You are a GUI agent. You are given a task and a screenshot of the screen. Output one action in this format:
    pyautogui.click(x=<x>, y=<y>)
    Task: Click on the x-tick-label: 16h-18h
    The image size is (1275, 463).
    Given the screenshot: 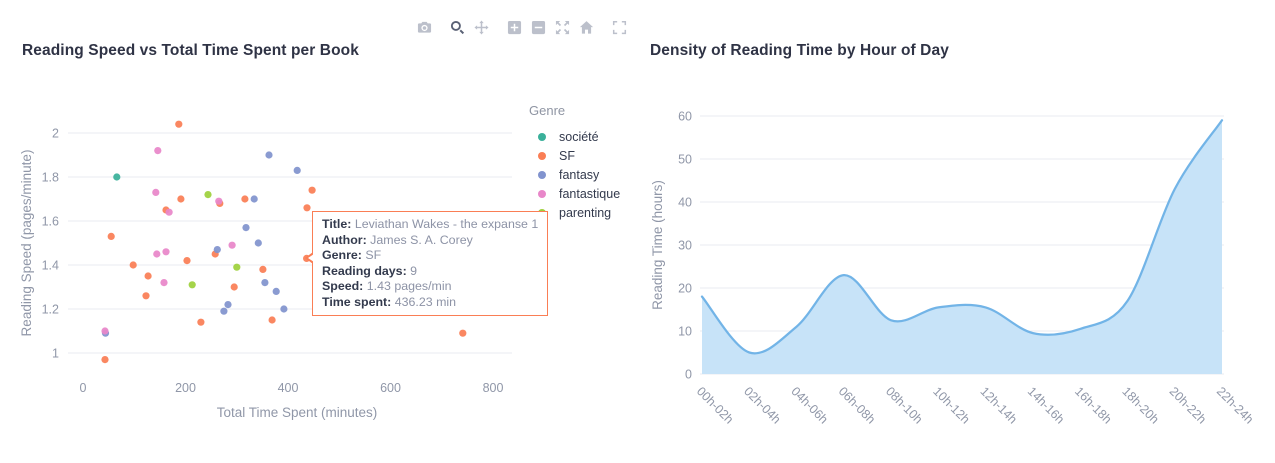 What is the action you would take?
    pyautogui.click(x=1093, y=405)
    